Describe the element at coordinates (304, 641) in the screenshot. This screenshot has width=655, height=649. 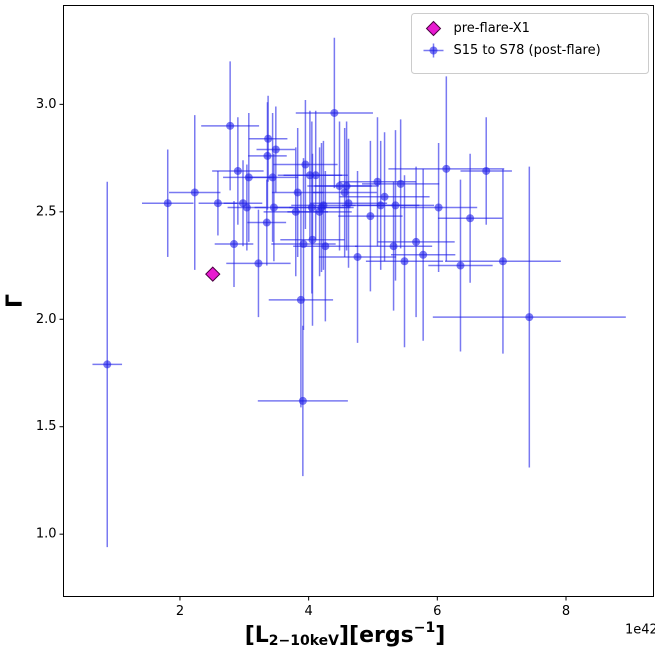
I see `x-label-sub: 2−10keV` at that location.